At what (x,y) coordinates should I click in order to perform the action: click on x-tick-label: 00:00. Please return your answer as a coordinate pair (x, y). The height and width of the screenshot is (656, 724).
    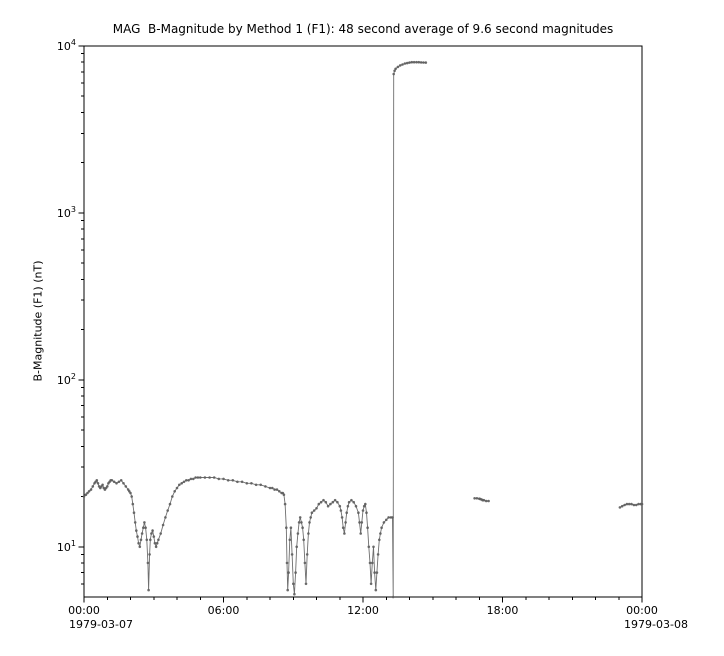
    Looking at the image, I should click on (84, 610).